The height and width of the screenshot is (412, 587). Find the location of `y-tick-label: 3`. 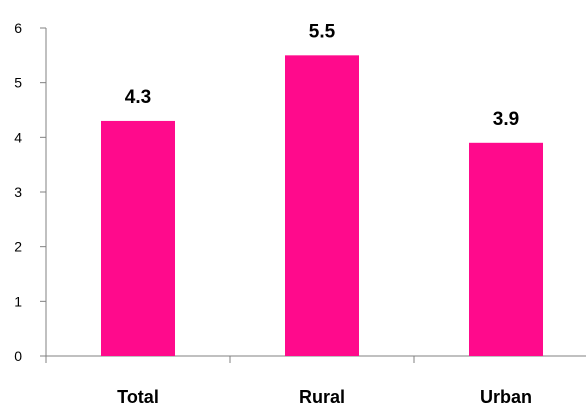

y-tick-label: 3 is located at coordinates (18, 192).